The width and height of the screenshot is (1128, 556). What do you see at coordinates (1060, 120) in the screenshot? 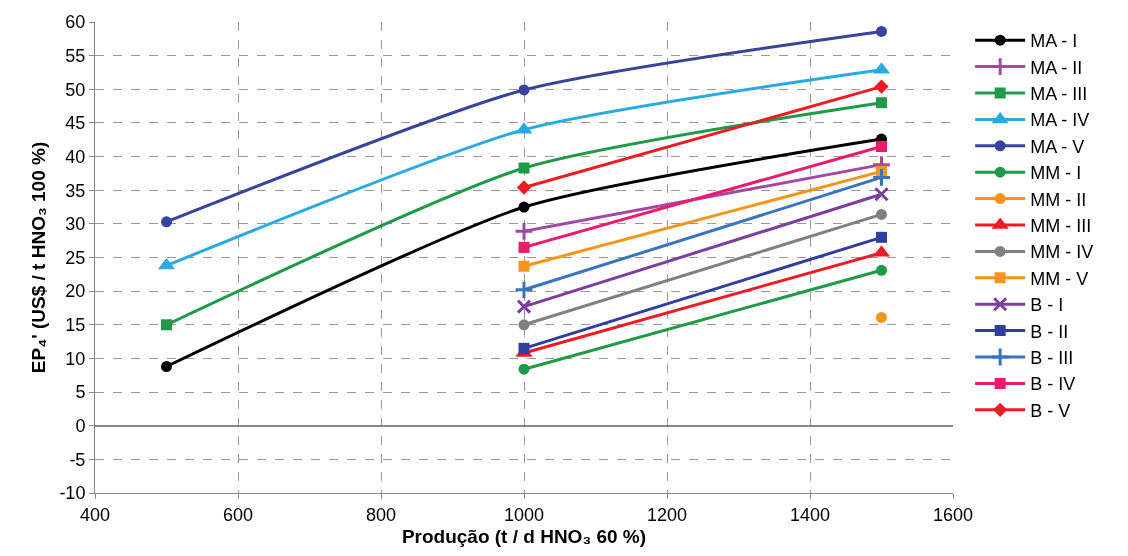
I see `legend-label: MA - IV` at bounding box center [1060, 120].